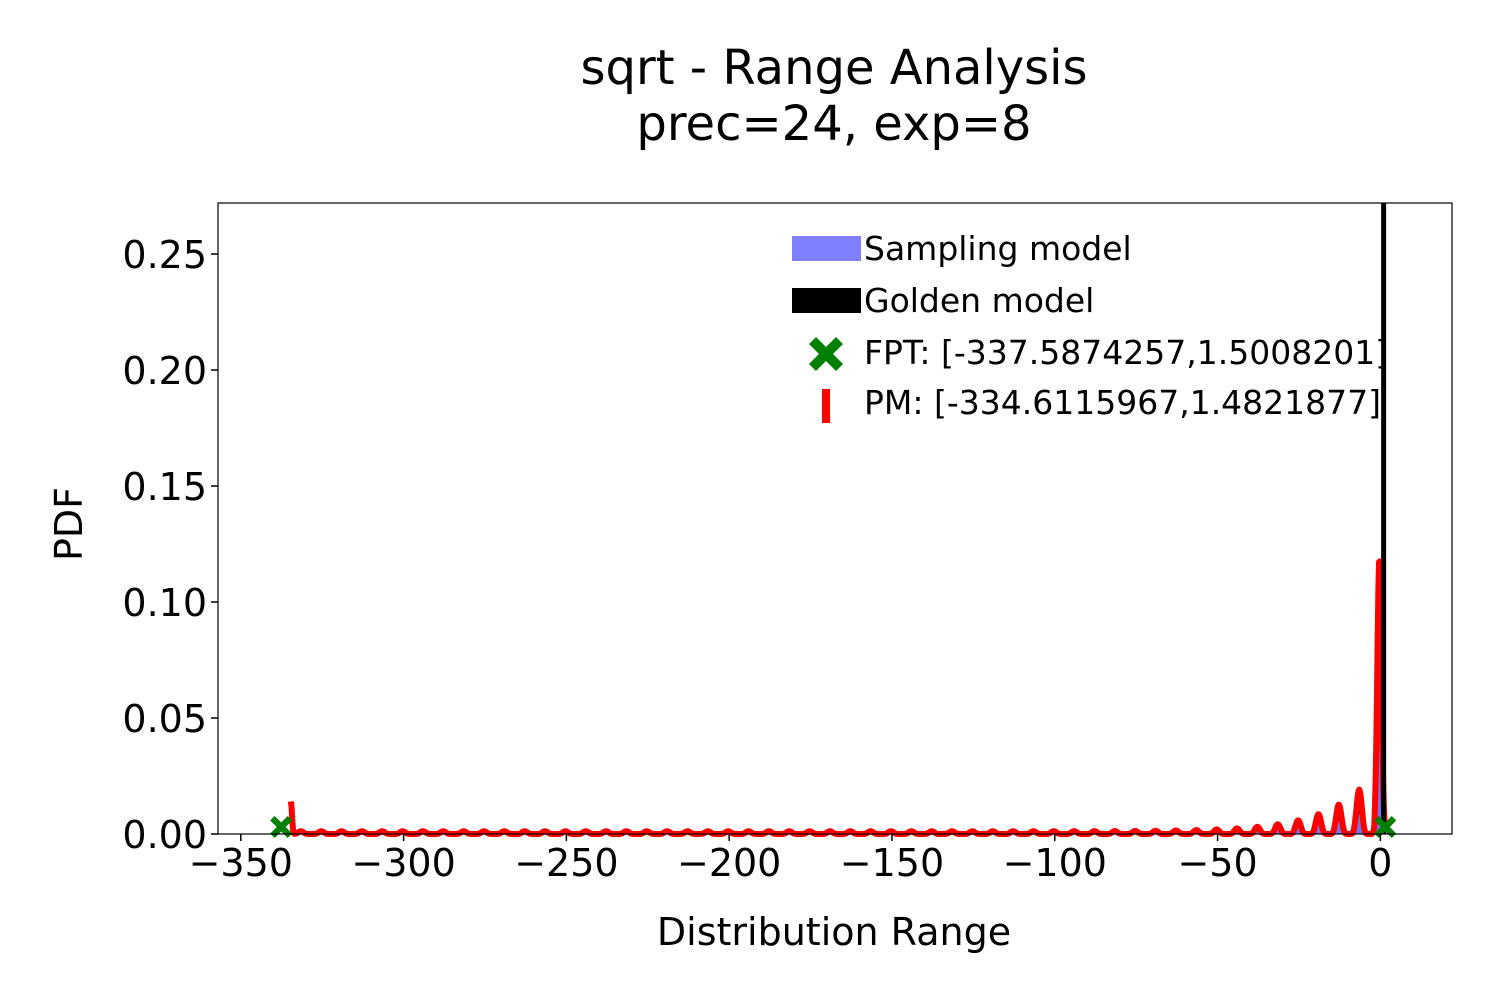 The image size is (1500, 1004). What do you see at coordinates (566, 863) in the screenshot?
I see `x-tick-label: −250` at bounding box center [566, 863].